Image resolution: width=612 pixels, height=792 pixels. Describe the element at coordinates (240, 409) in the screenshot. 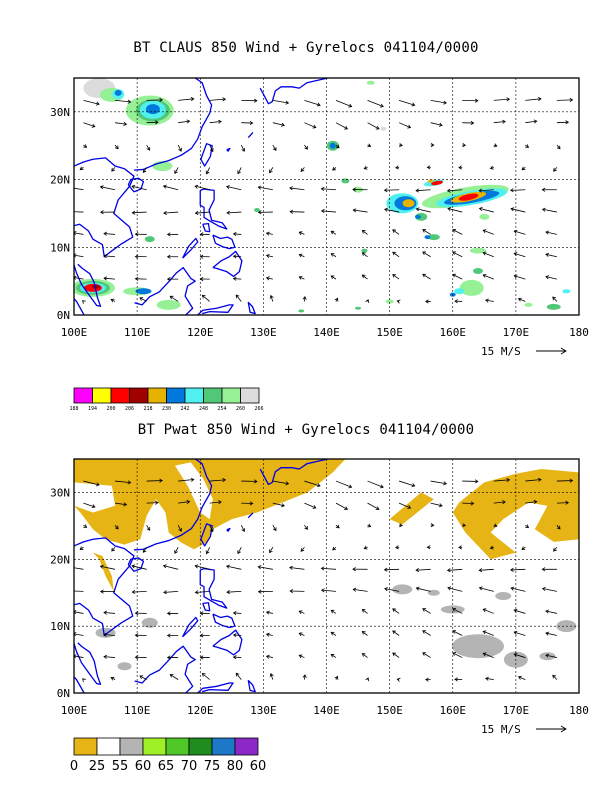

I see `colorbar-label: 260` at that location.